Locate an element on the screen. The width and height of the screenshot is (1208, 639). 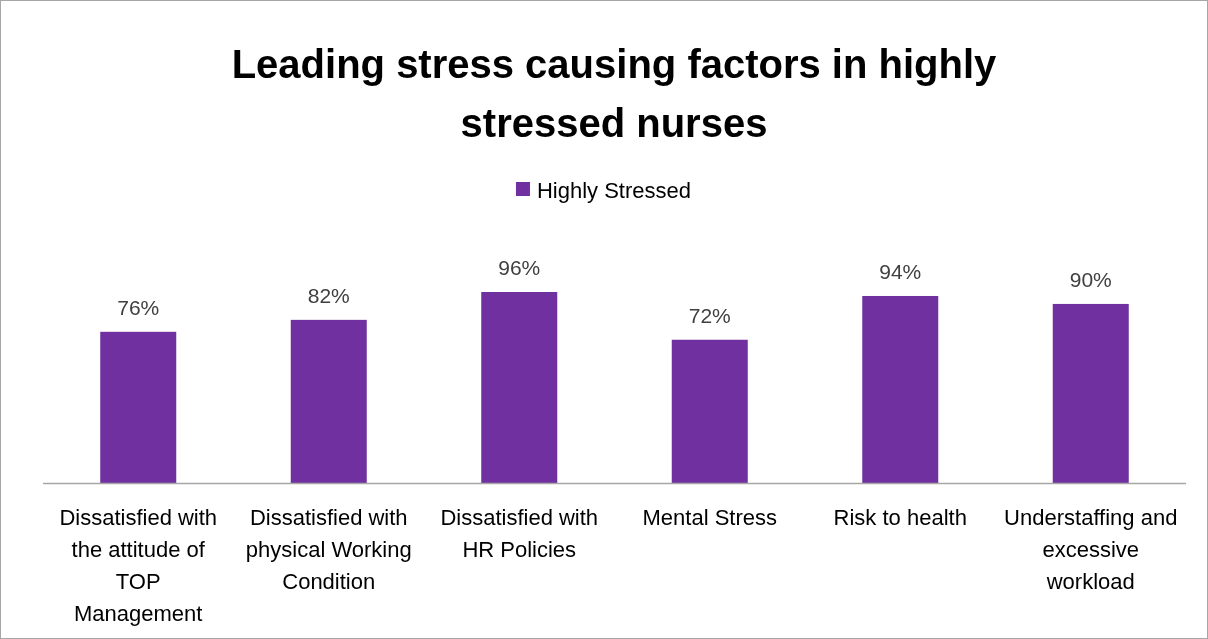
x-tick-label: Dissatisfied with HR Policies is located at coordinates (519, 533).